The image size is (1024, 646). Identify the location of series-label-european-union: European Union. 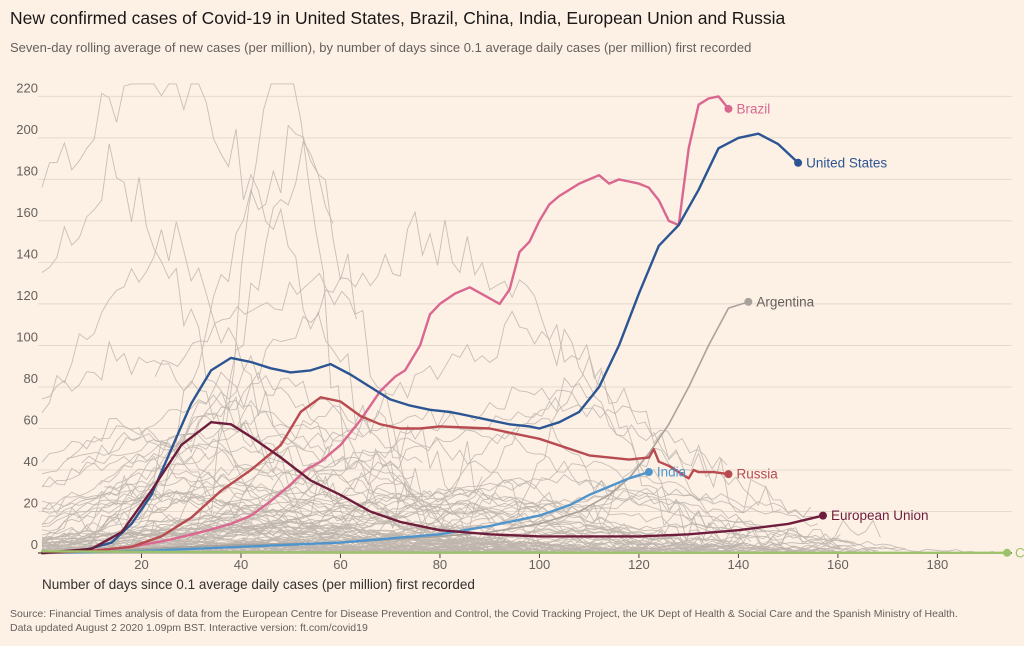
(880, 515).